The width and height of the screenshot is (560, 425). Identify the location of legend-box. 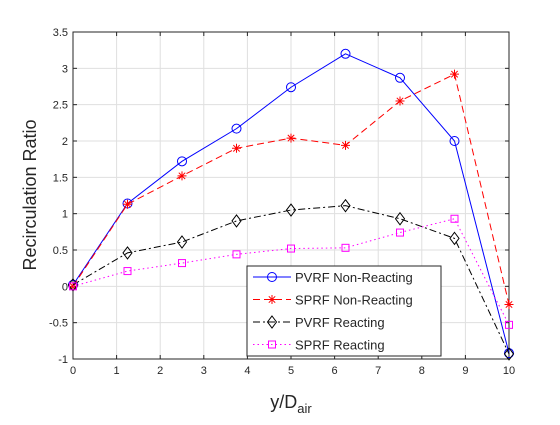
(344, 311).